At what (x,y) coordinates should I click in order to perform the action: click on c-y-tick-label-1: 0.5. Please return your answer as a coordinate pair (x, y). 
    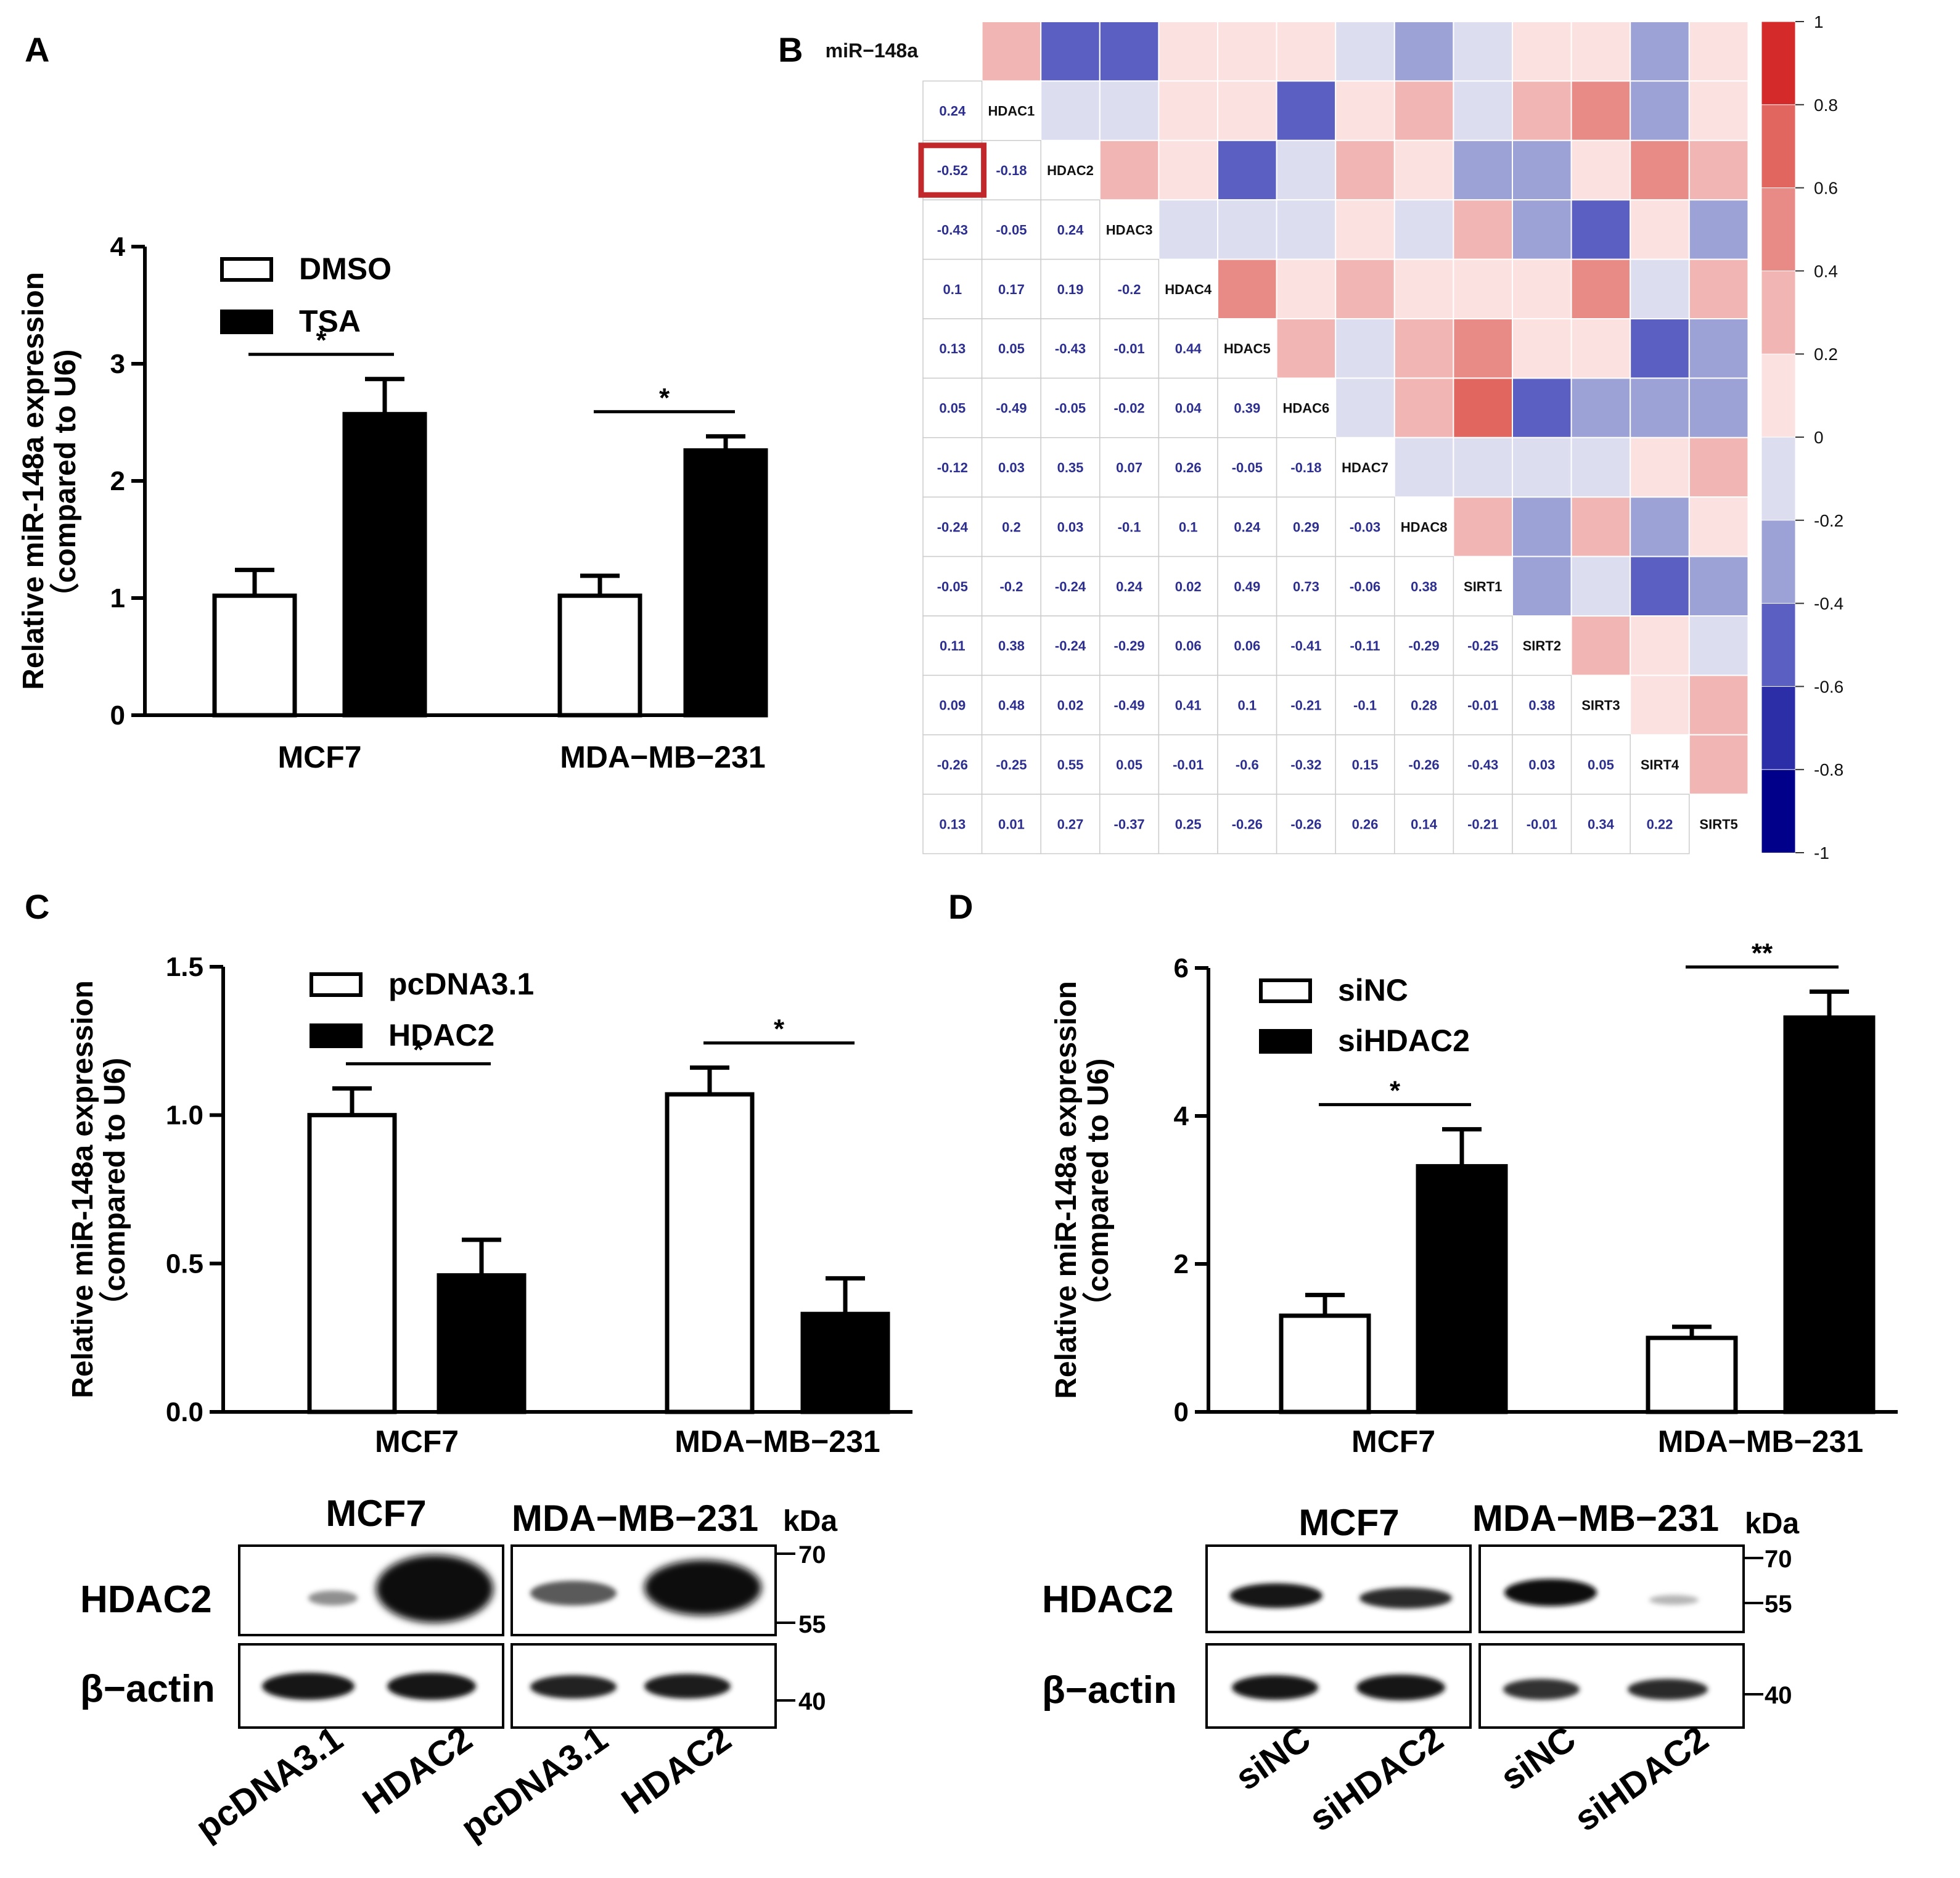
    Looking at the image, I should click on (184, 1264).